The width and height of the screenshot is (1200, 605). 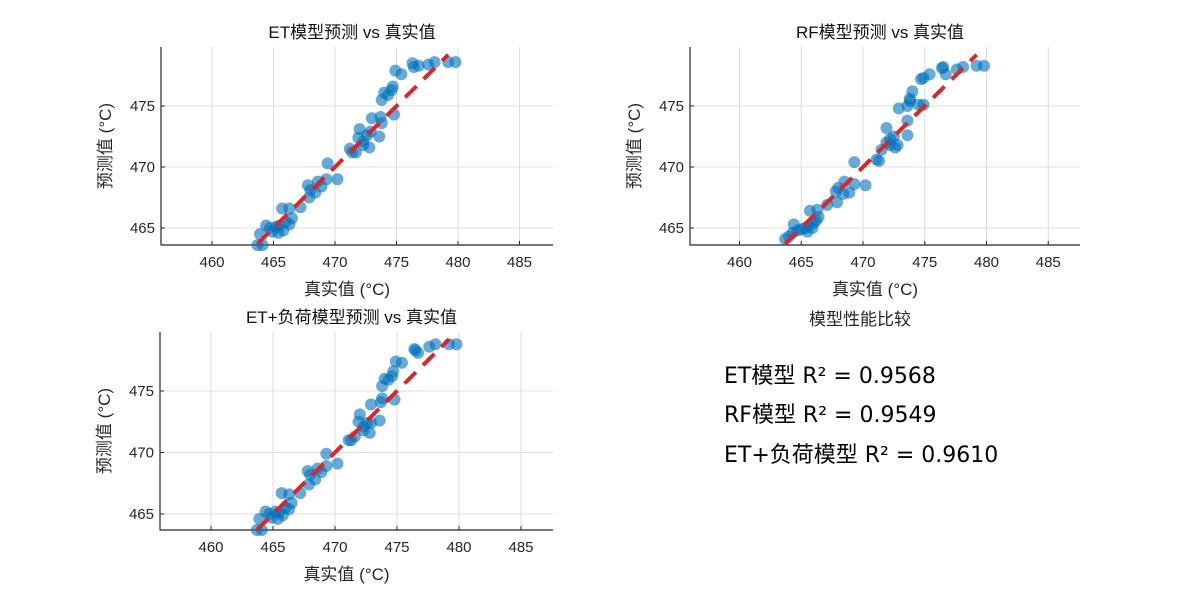 I want to click on r2-rf-text: RF模型 R² = 0.9549, so click(x=830, y=415).